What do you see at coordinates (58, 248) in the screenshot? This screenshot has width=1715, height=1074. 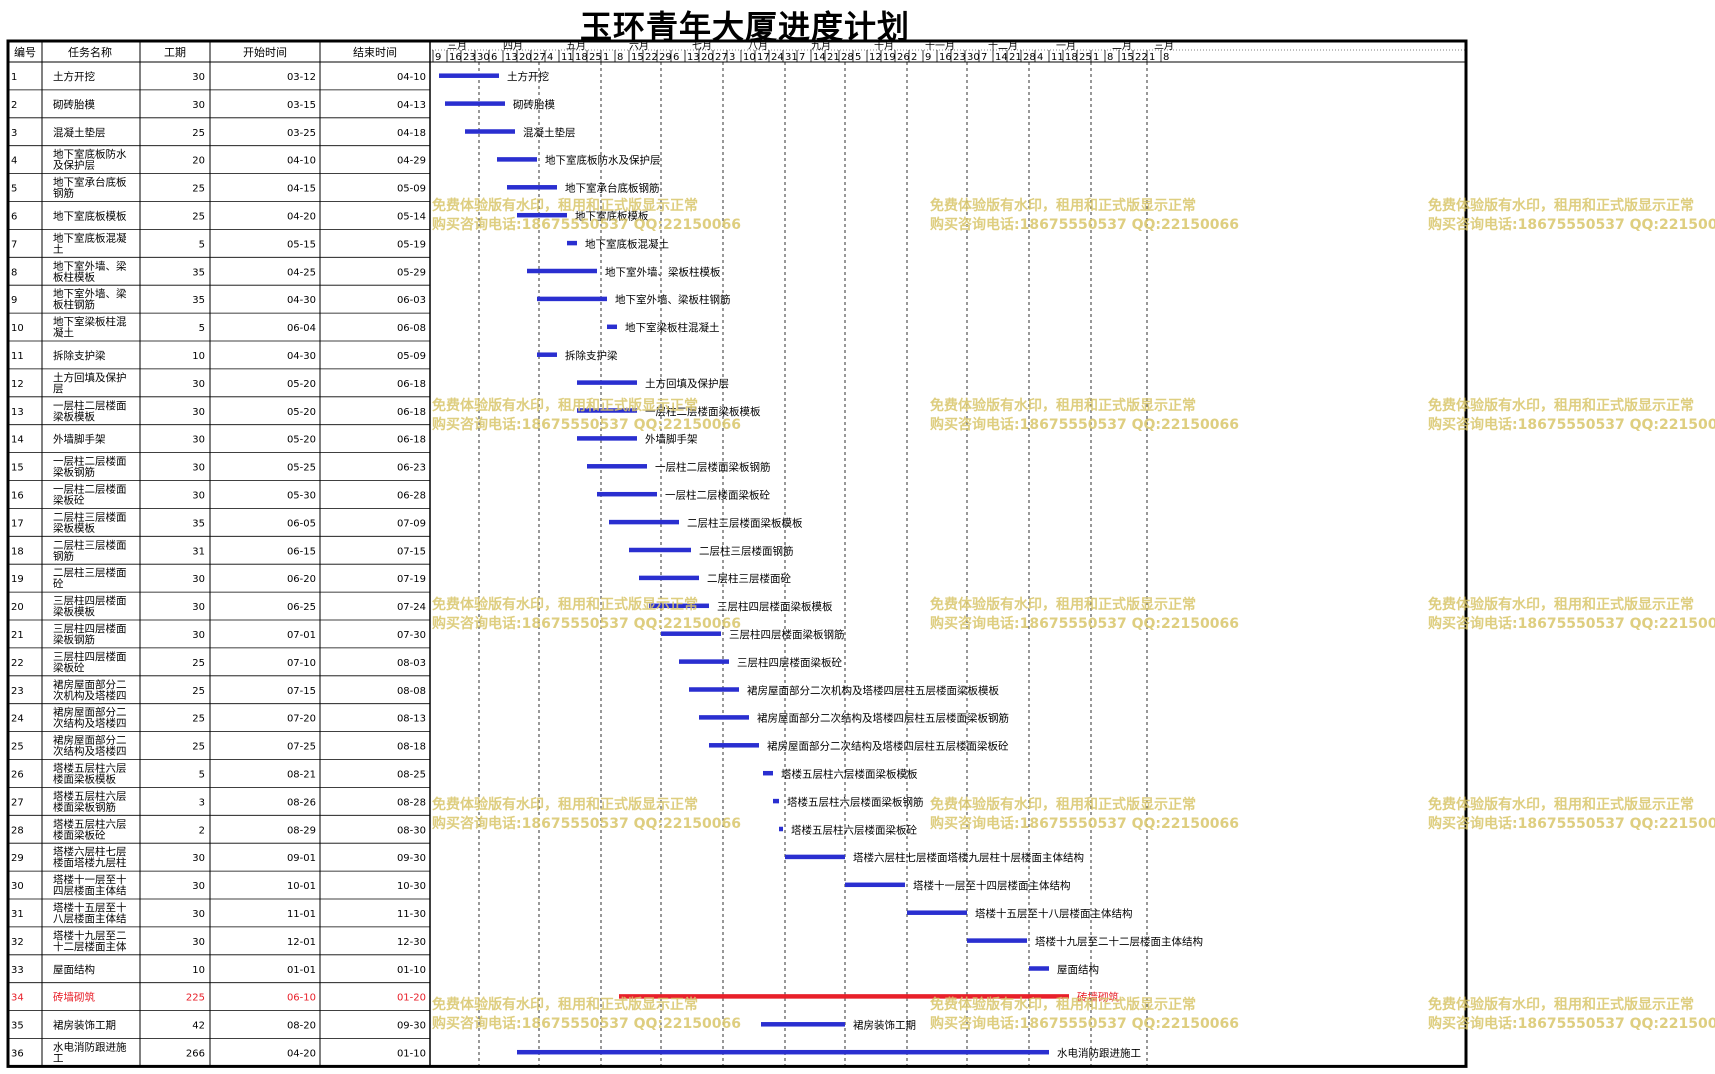 I see `task-name: 土` at bounding box center [58, 248].